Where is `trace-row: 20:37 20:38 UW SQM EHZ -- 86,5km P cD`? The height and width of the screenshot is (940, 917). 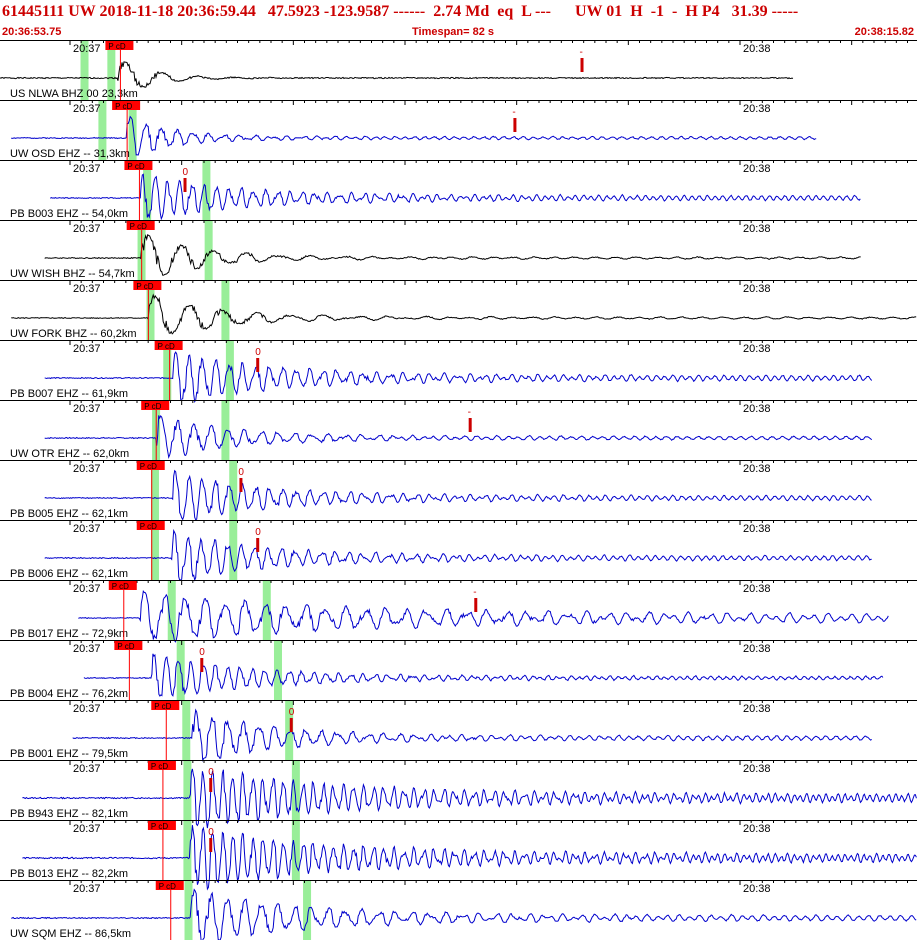 trace-row: 20:37 20:38 UW SQM EHZ -- 86,5km P cD is located at coordinates (458, 910).